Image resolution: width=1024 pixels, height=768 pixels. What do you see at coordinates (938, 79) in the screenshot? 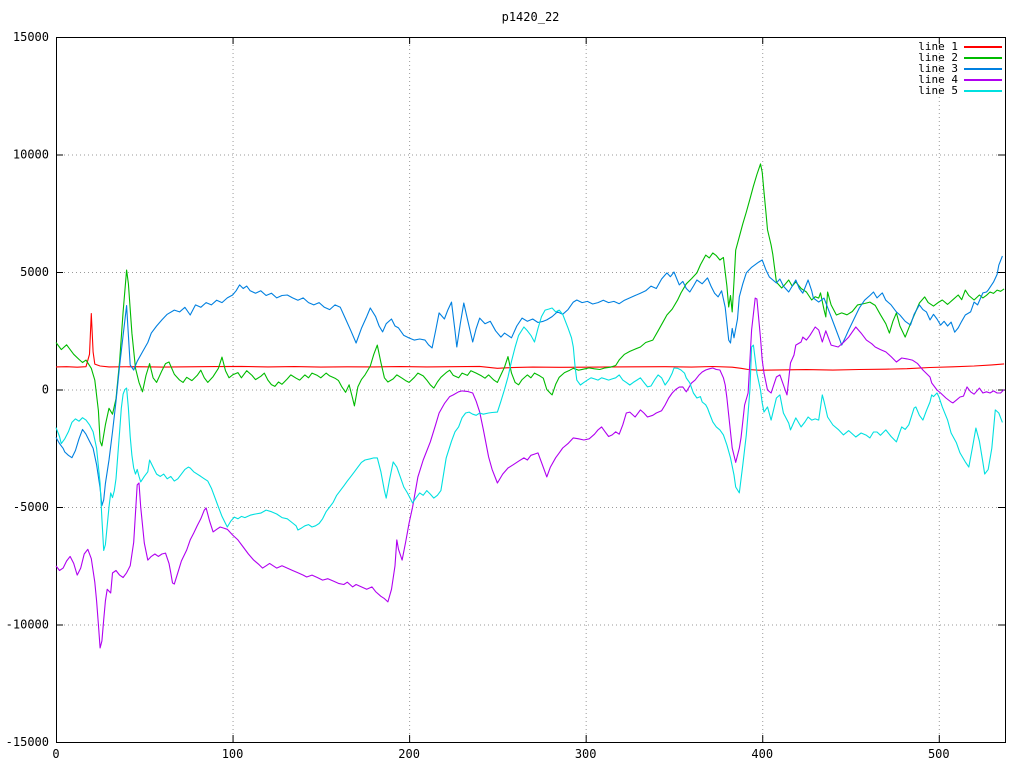
I see `legend-label: line 4` at bounding box center [938, 79].